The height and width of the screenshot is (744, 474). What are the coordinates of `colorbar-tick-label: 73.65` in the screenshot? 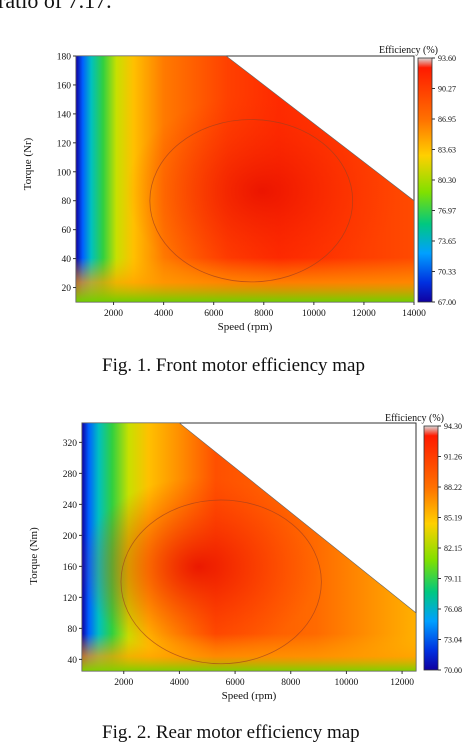 It's located at (447, 241).